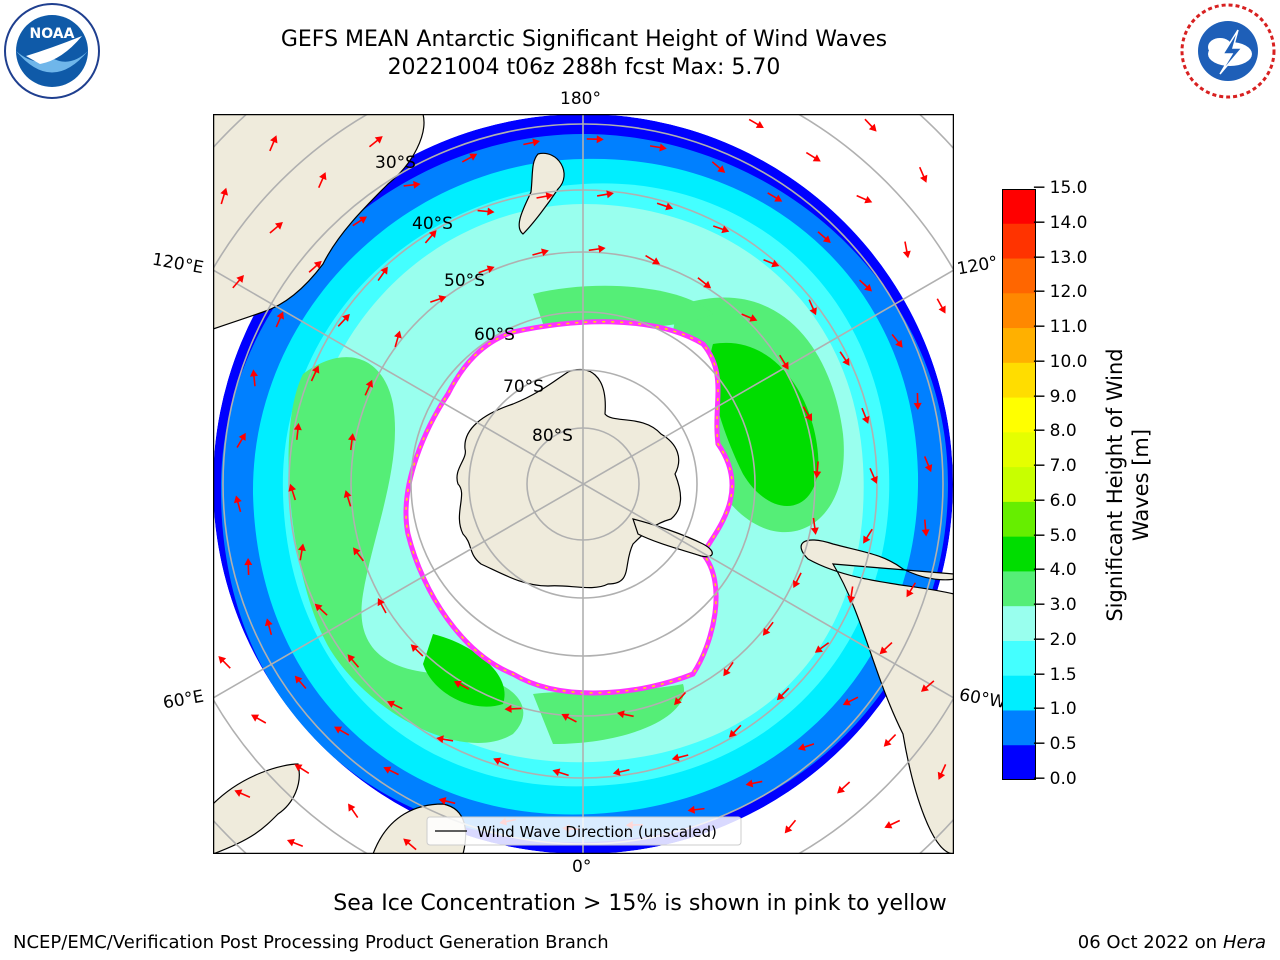 This screenshot has height=960, width=1280. What do you see at coordinates (1055, 605) in the screenshot?
I see `colorbar-tick-label: ─ 3.0` at bounding box center [1055, 605].